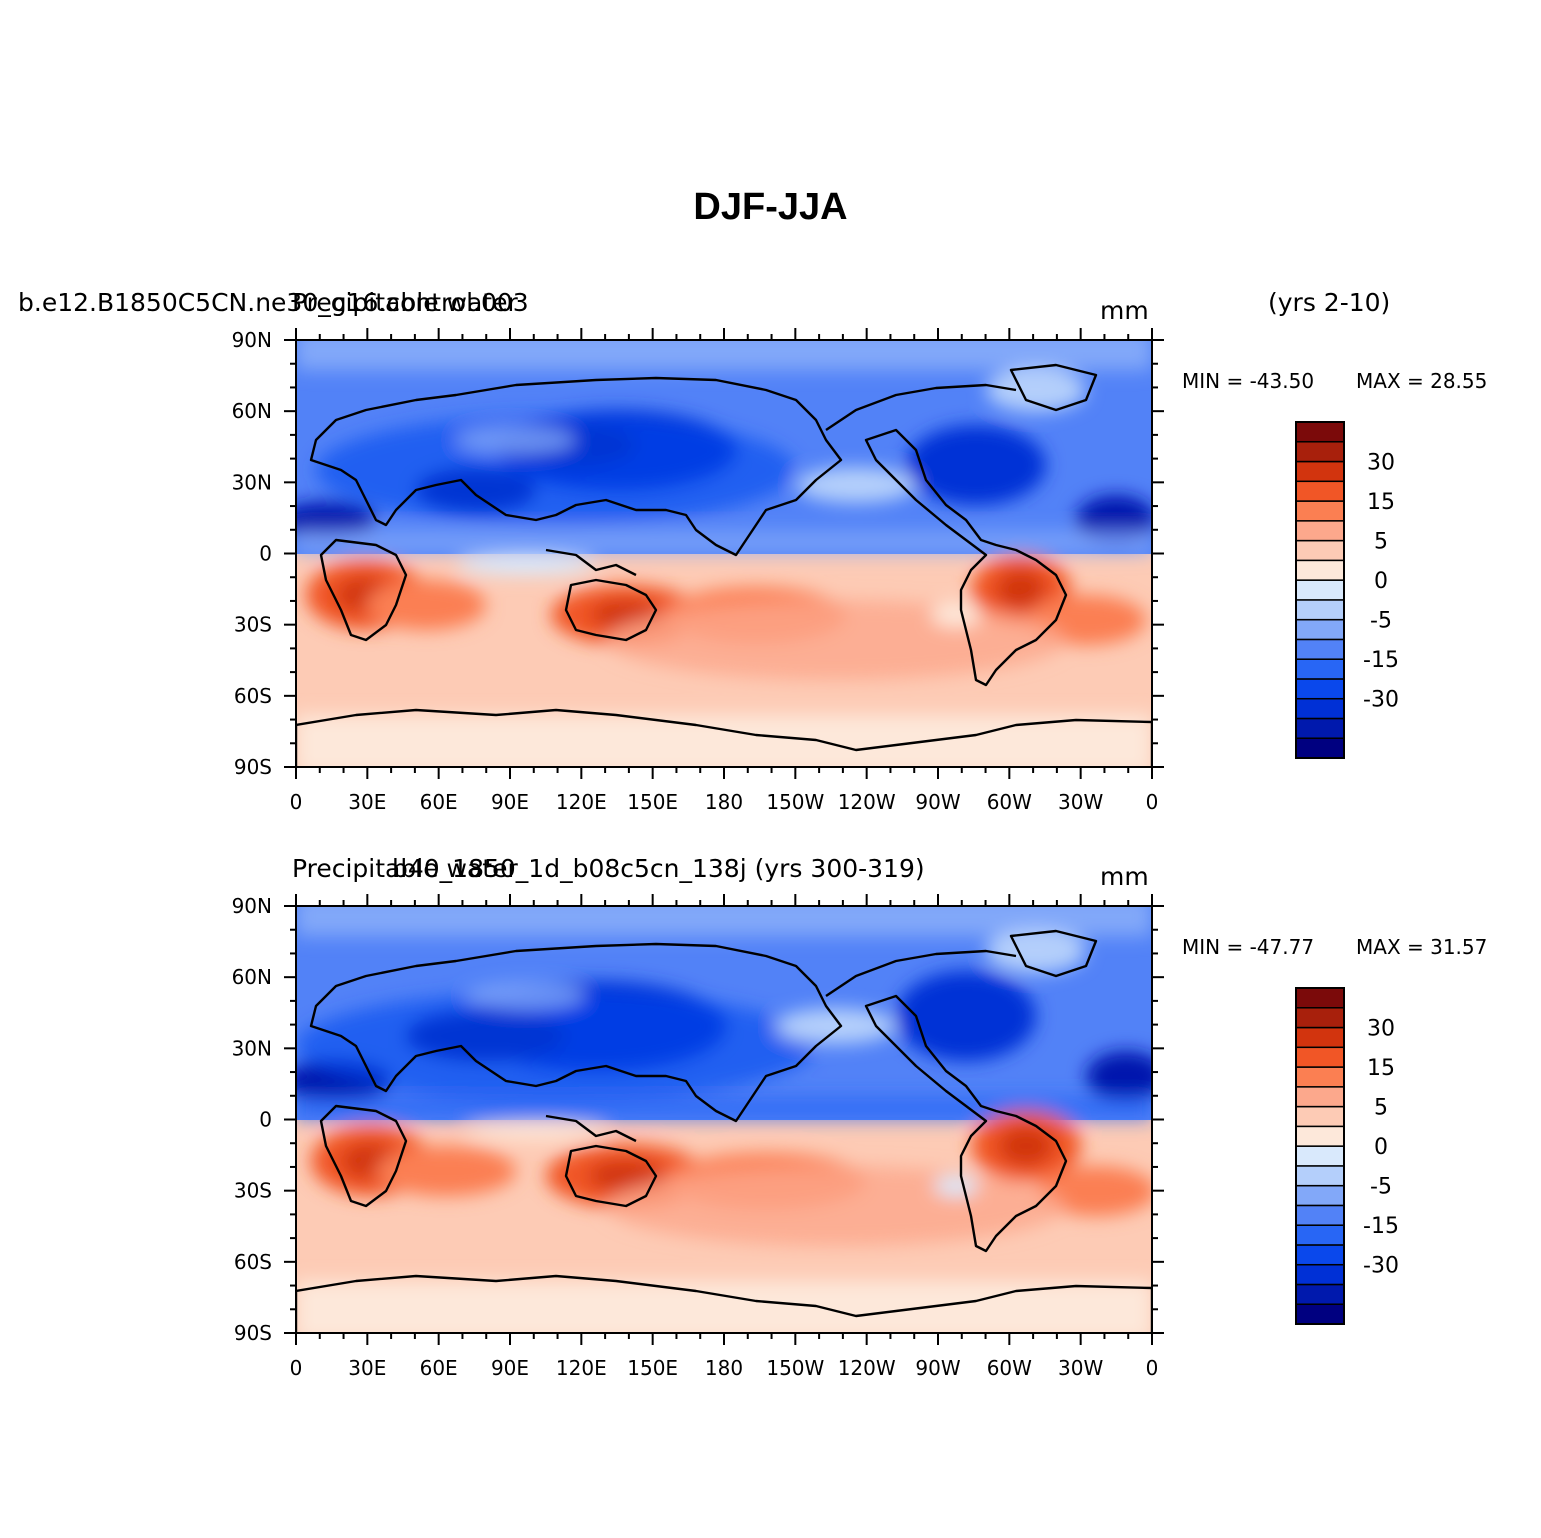  I want to click on colorbar-2: 30 15 5 0 -5 -15 -30, so click(1347, 1156).